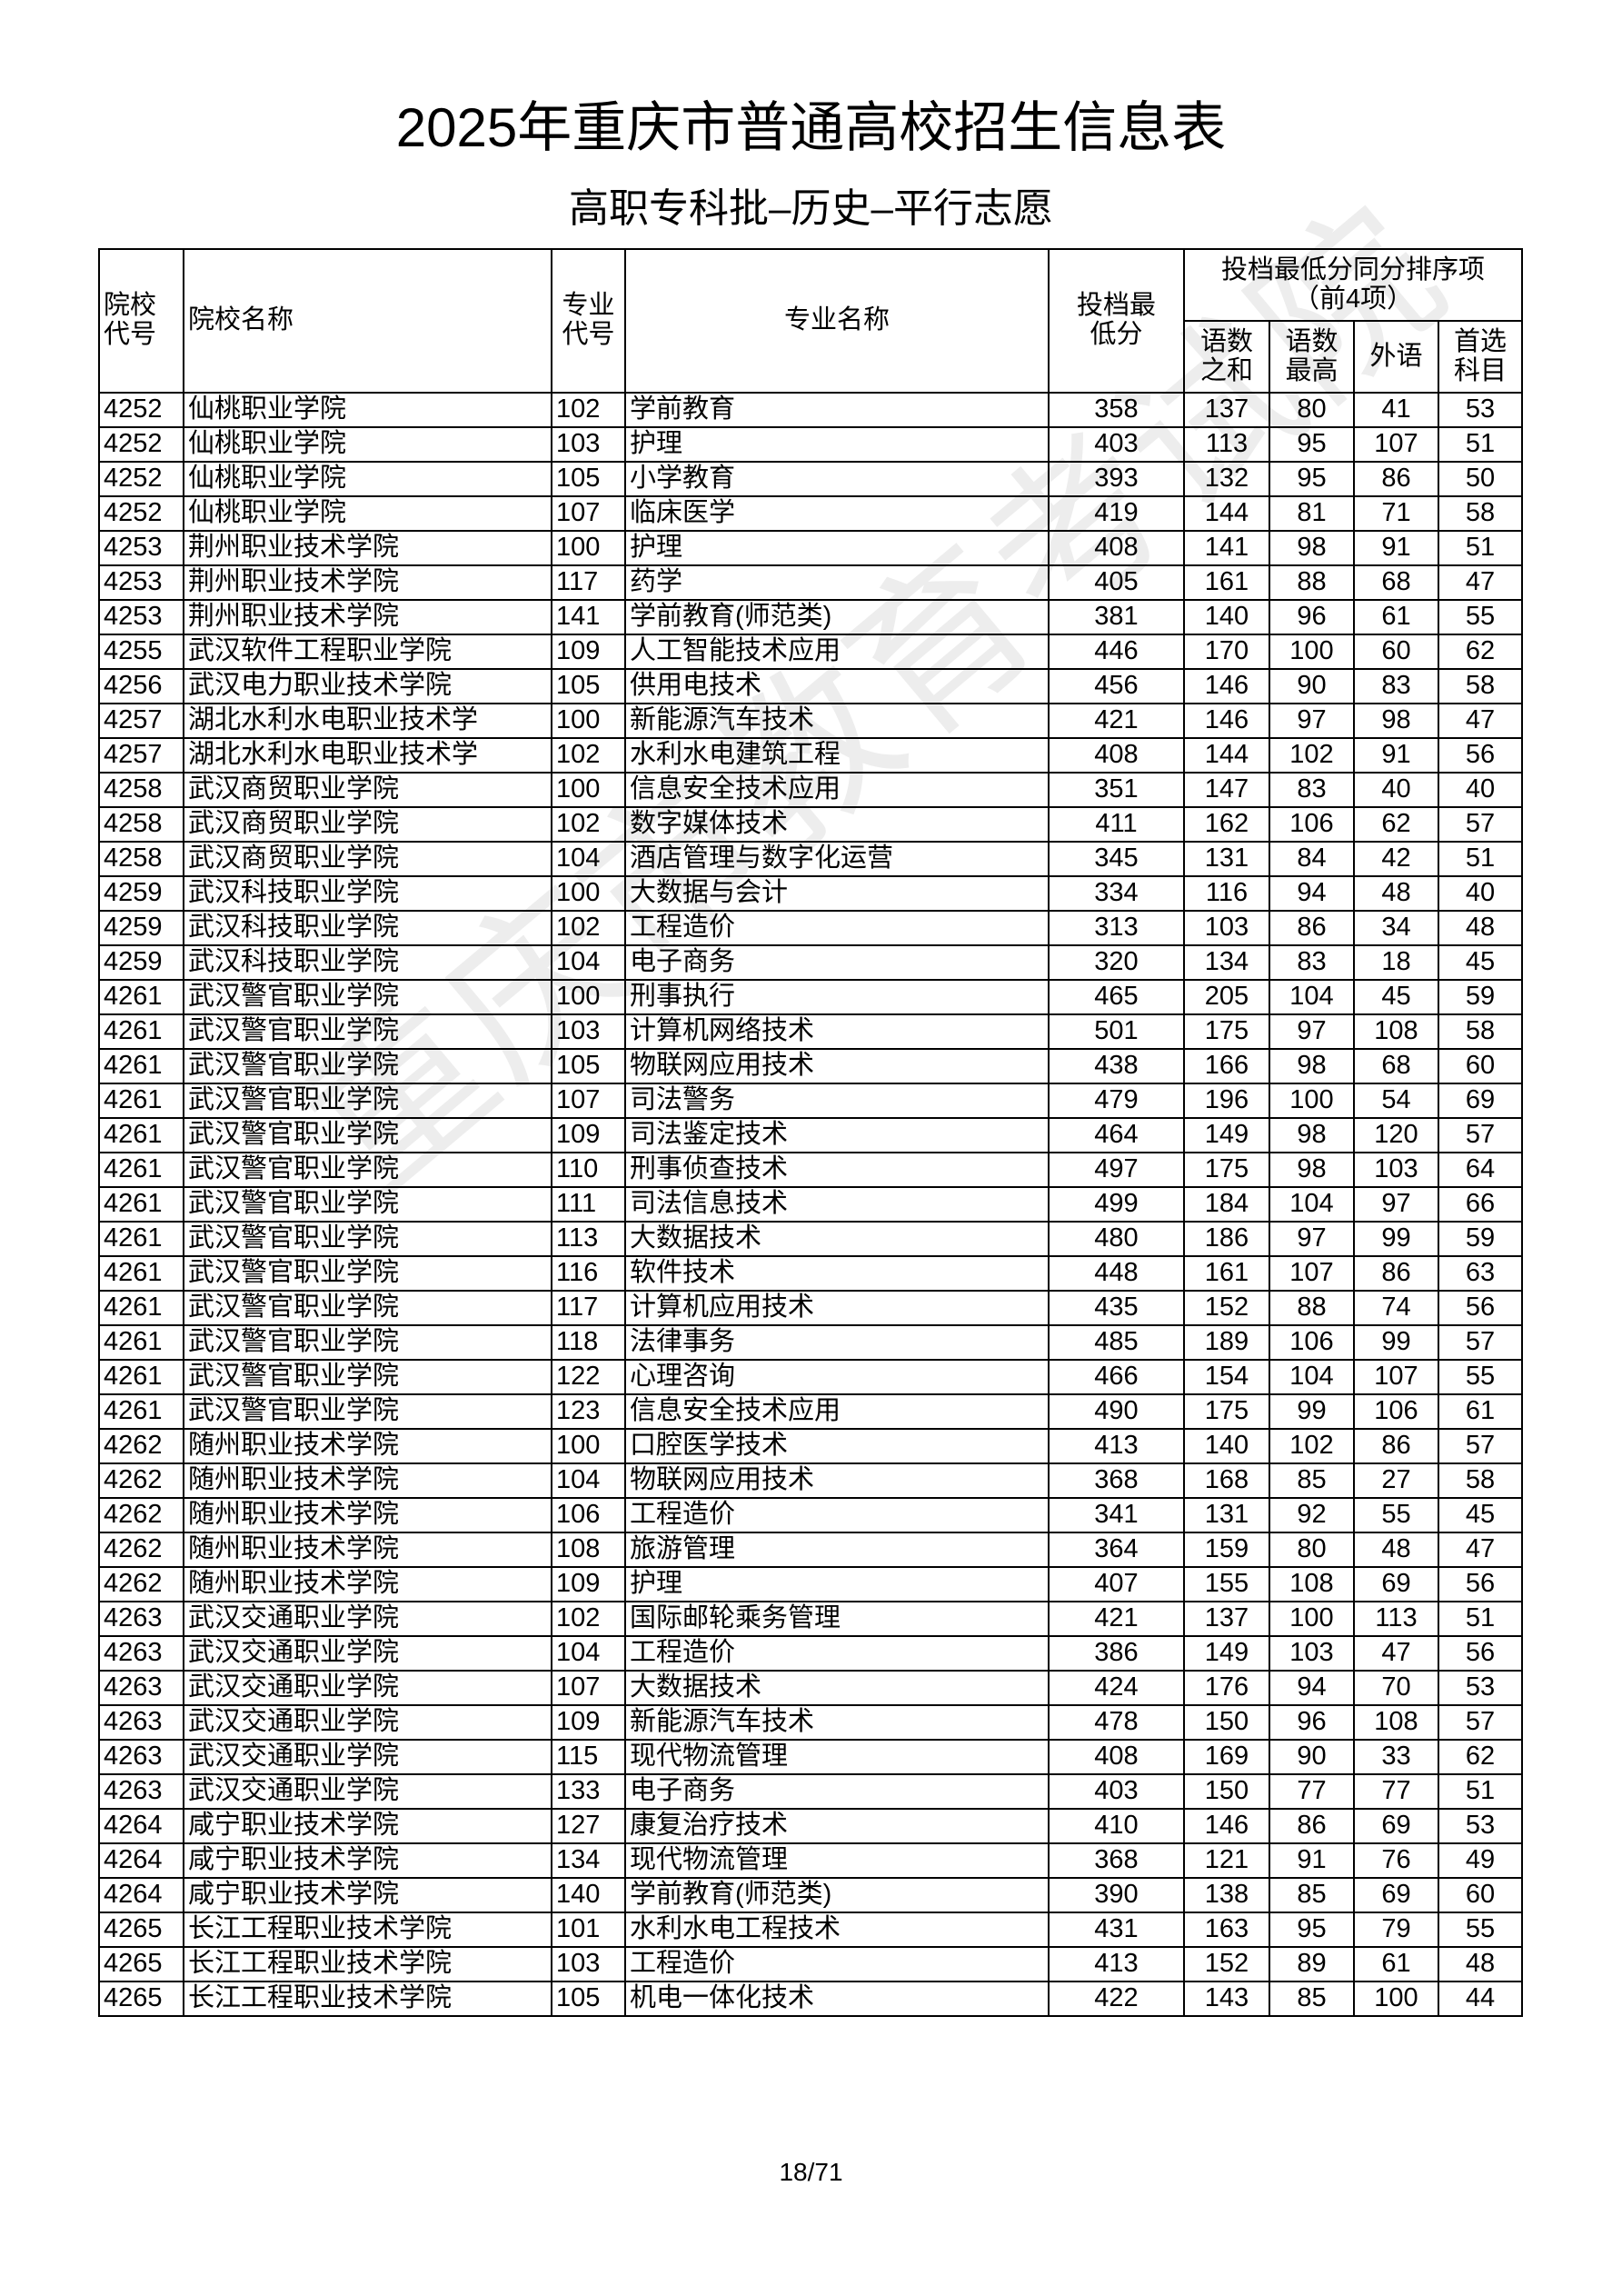 The height and width of the screenshot is (2296, 1622). I want to click on table-row: 4263 武汉交通职业学院 102 国际邮轮乘务管理 421 137 100 113 51, so click(811, 1619).